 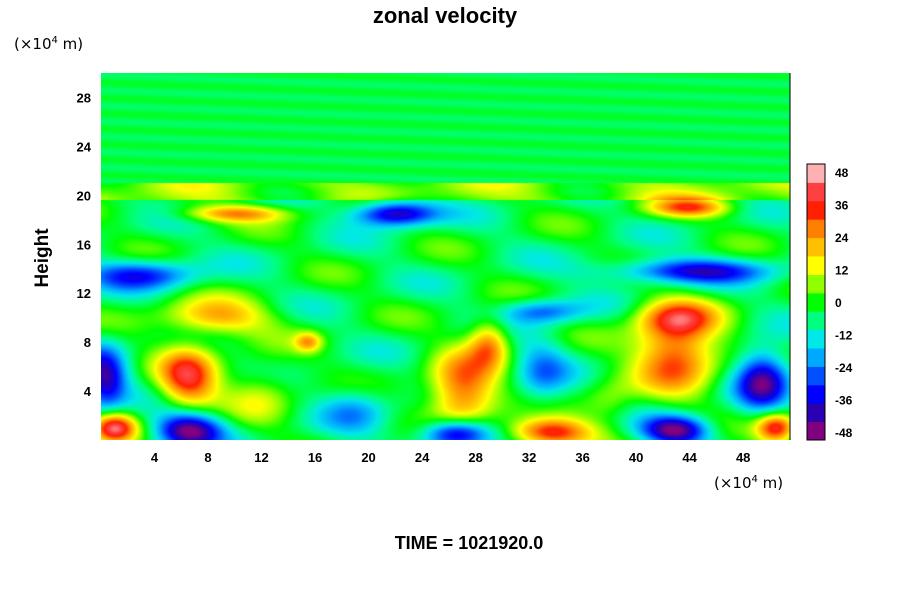 I want to click on y-tick-label: 20, so click(x=84, y=195).